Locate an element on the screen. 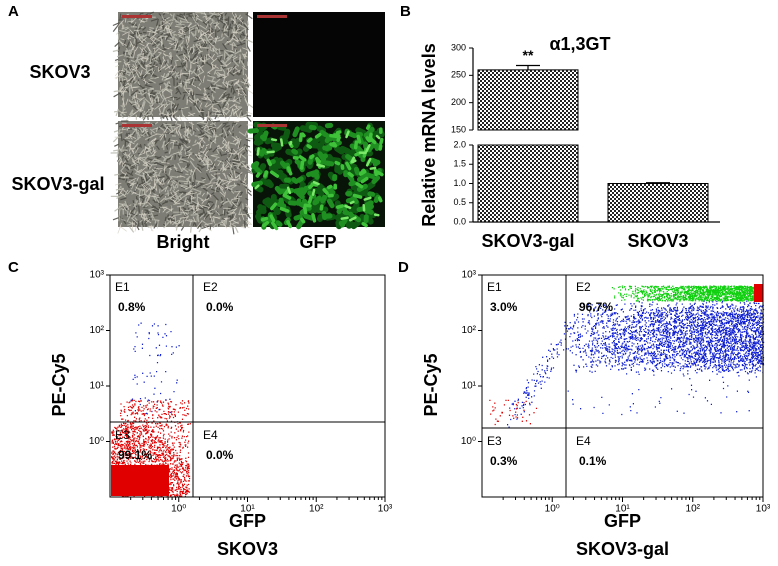 The image size is (778, 566). chart-title: α1,3GT is located at coordinates (579, 44).